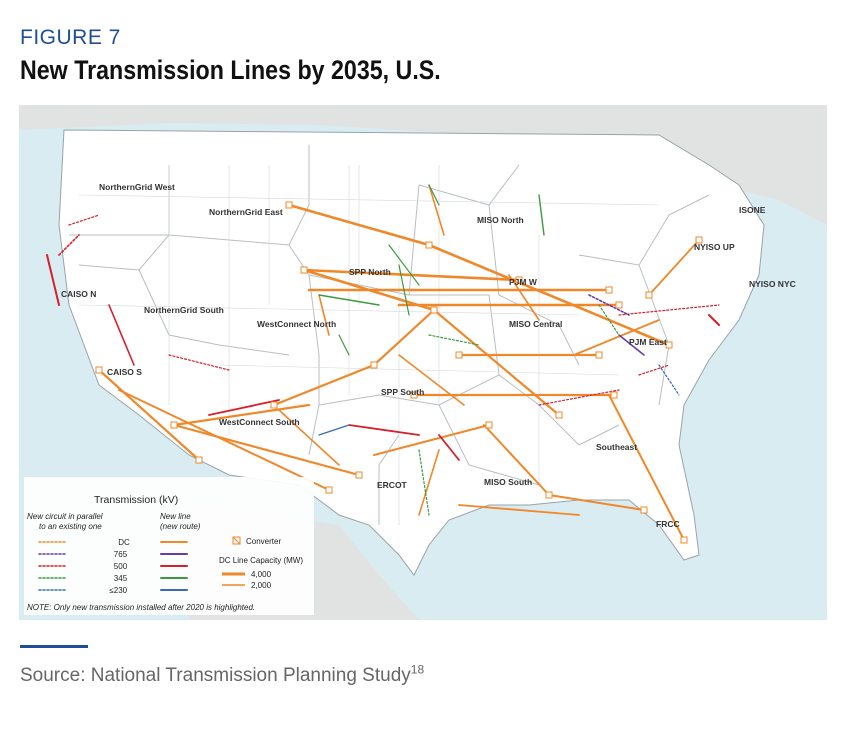 The width and height of the screenshot is (863, 731). Describe the element at coordinates (236, 540) in the screenshot. I see `legend-converter-icon` at that location.